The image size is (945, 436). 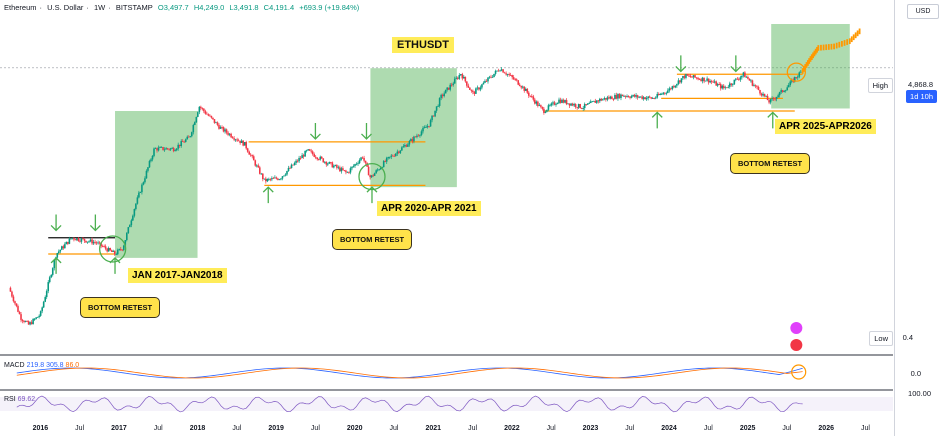 What do you see at coordinates (919, 218) in the screenshot?
I see `price-scale` at bounding box center [919, 218].